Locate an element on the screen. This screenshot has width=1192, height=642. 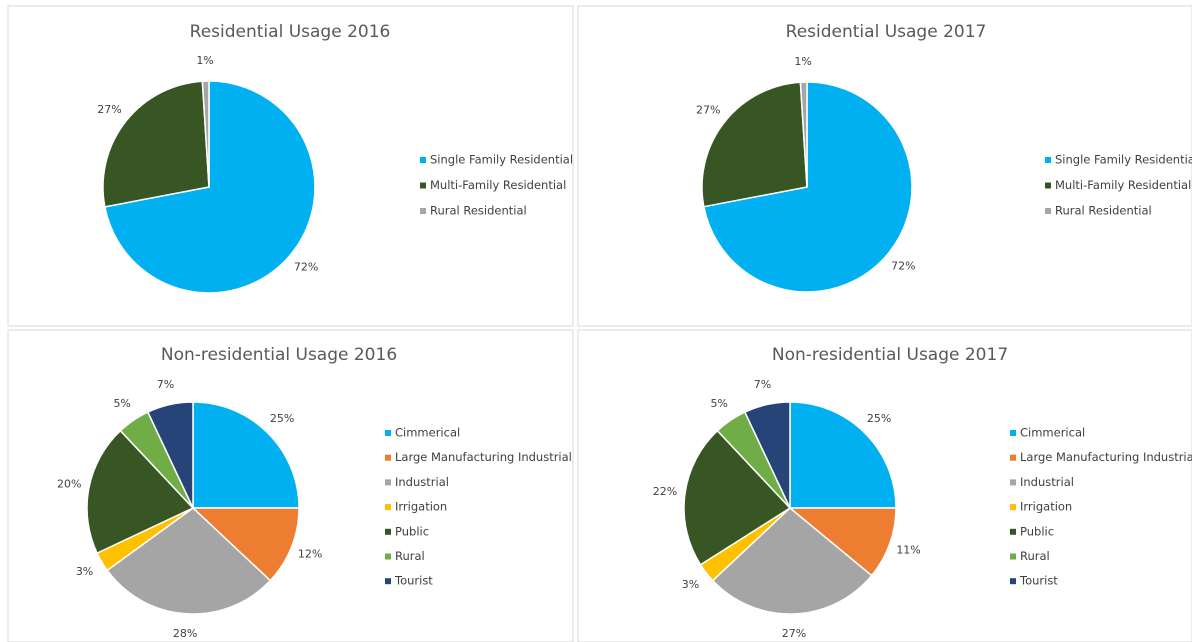
data-label: 28% is located at coordinates (185, 633).